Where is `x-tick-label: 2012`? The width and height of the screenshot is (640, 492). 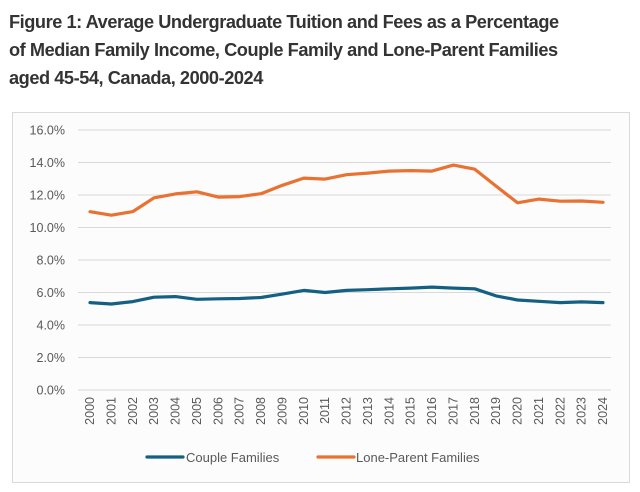
x-tick-label: 2012 is located at coordinates (347, 411).